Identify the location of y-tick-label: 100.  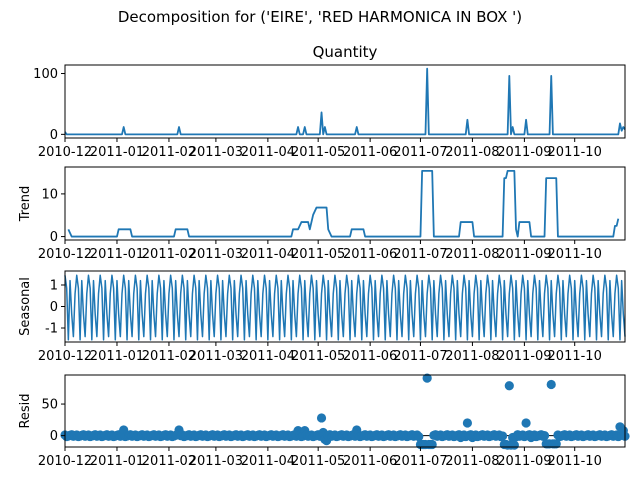
(45, 74).